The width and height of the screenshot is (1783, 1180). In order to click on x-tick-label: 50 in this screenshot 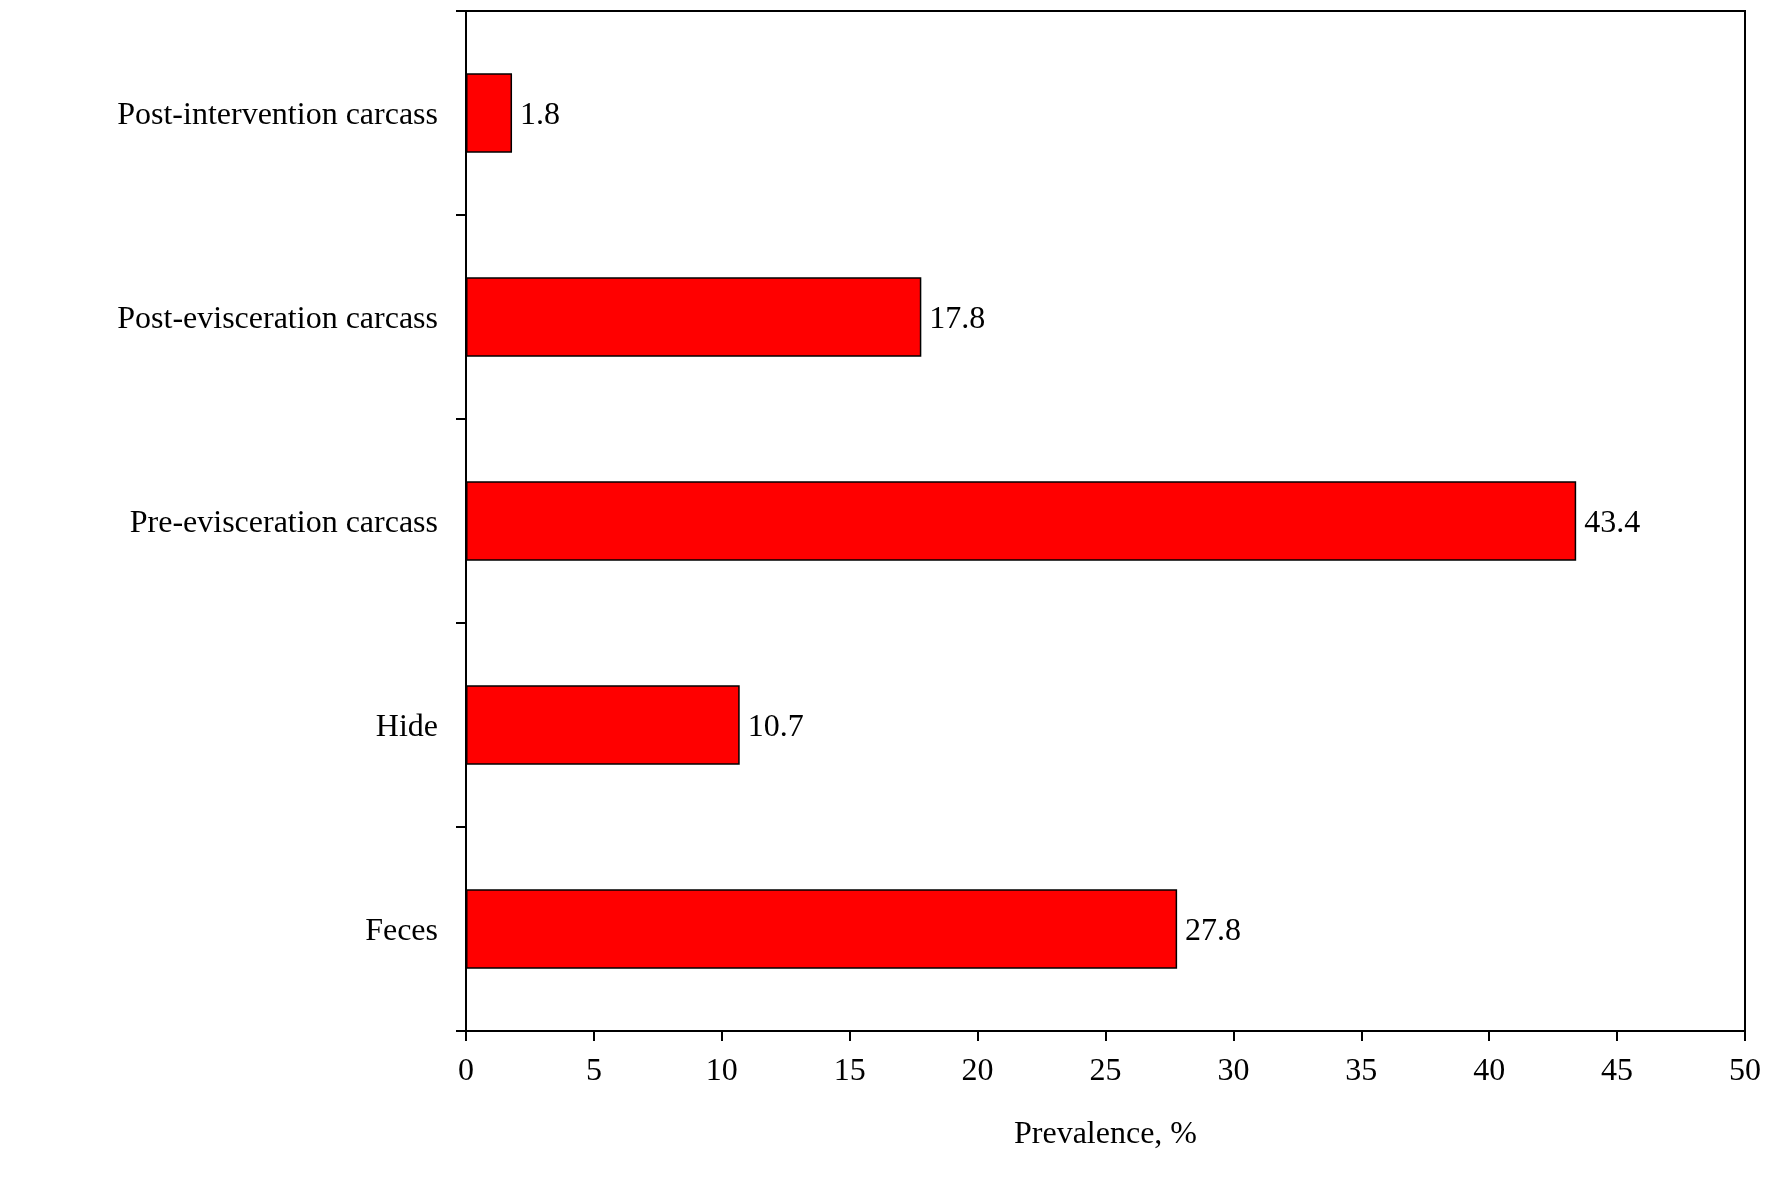, I will do `click(1745, 1069)`.